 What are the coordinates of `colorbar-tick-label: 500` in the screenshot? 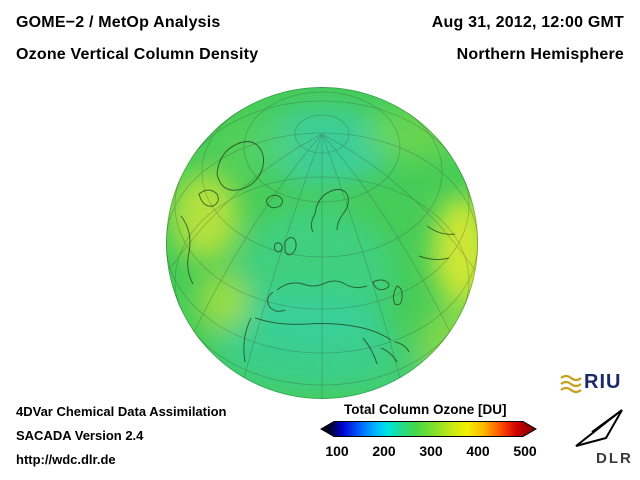 It's located at (525, 451).